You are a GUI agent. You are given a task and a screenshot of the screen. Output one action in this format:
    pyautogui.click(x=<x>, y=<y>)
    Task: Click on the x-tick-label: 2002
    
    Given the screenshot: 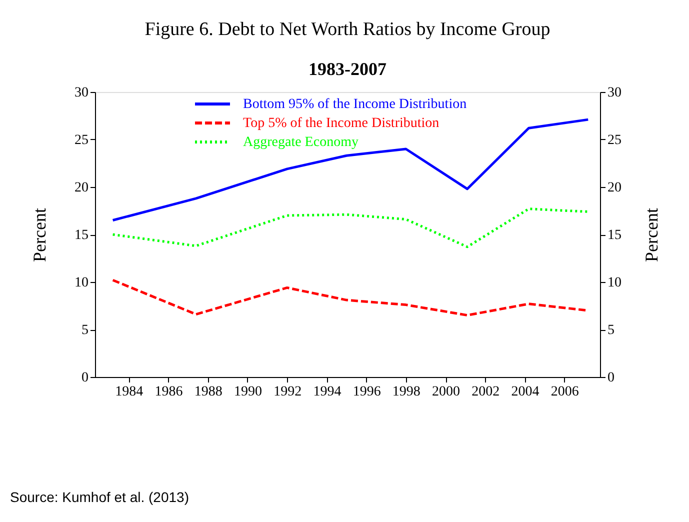 What is the action you would take?
    pyautogui.click(x=486, y=392)
    